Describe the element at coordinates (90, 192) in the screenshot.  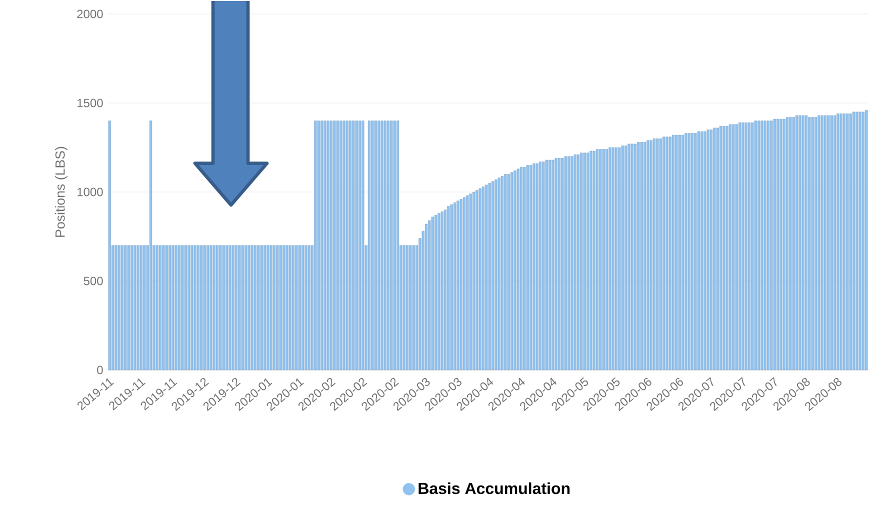
I see `y-tick-label: 1000` at that location.